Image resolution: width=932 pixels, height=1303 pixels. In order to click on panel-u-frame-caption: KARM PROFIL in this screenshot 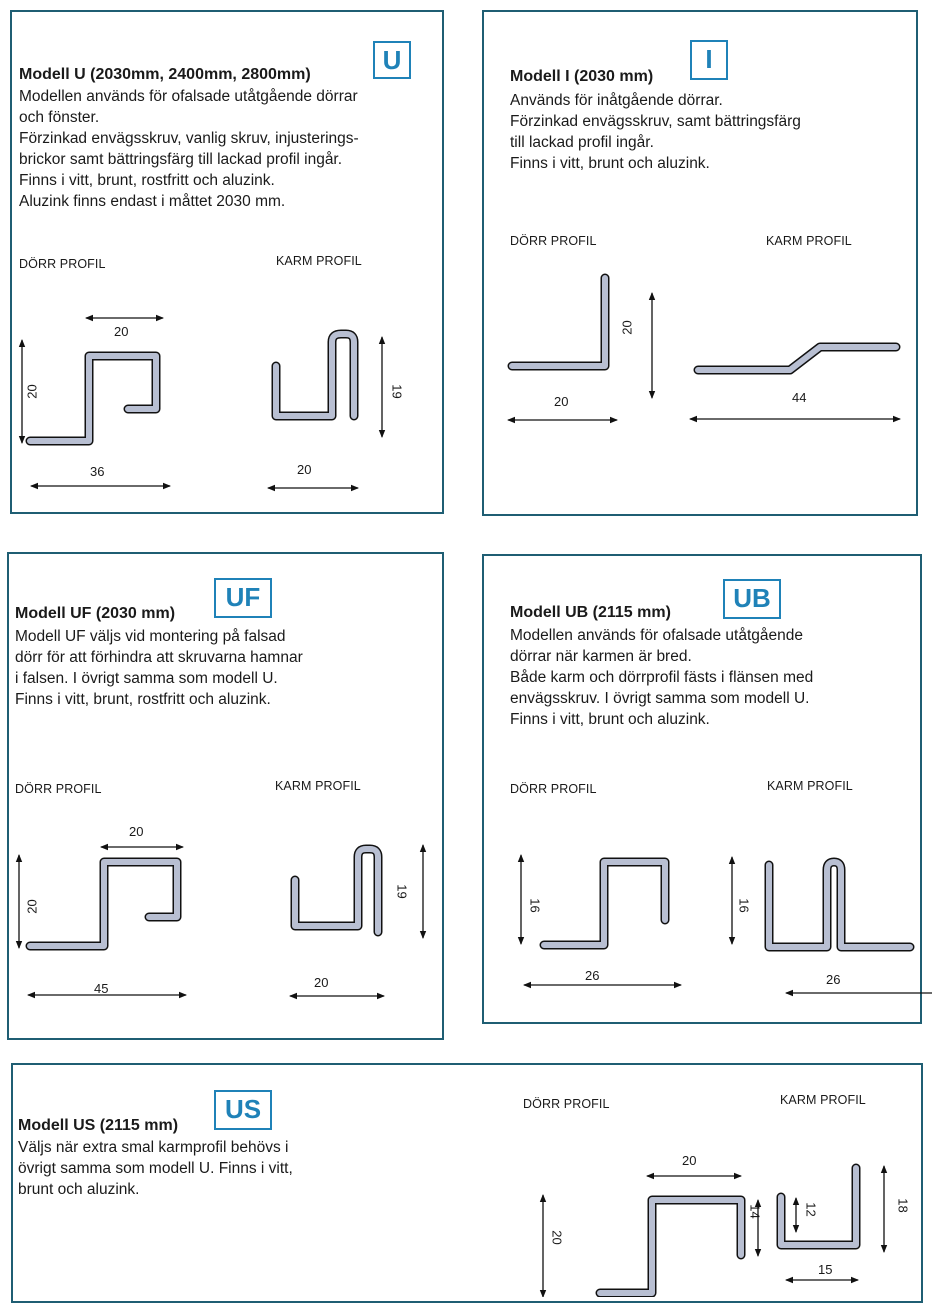, I will do `click(319, 261)`.